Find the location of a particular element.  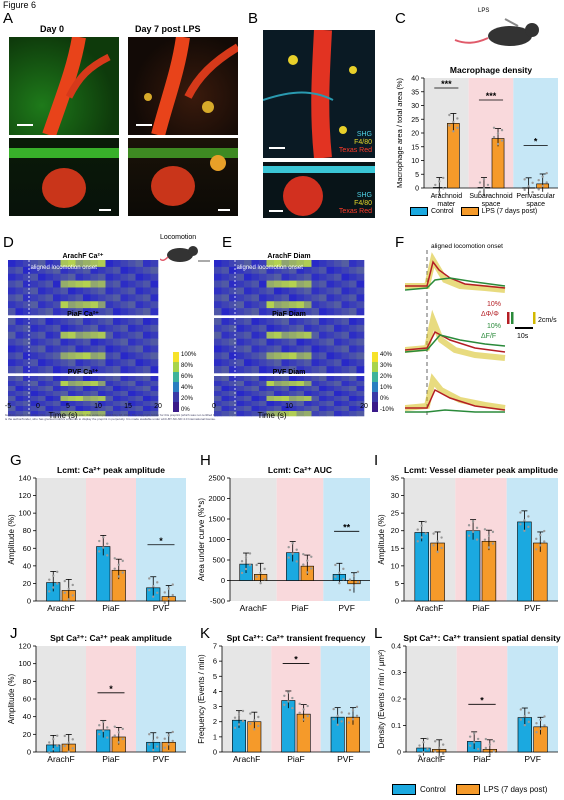

y-tick-label: 35 is located at coordinates (395, 478).